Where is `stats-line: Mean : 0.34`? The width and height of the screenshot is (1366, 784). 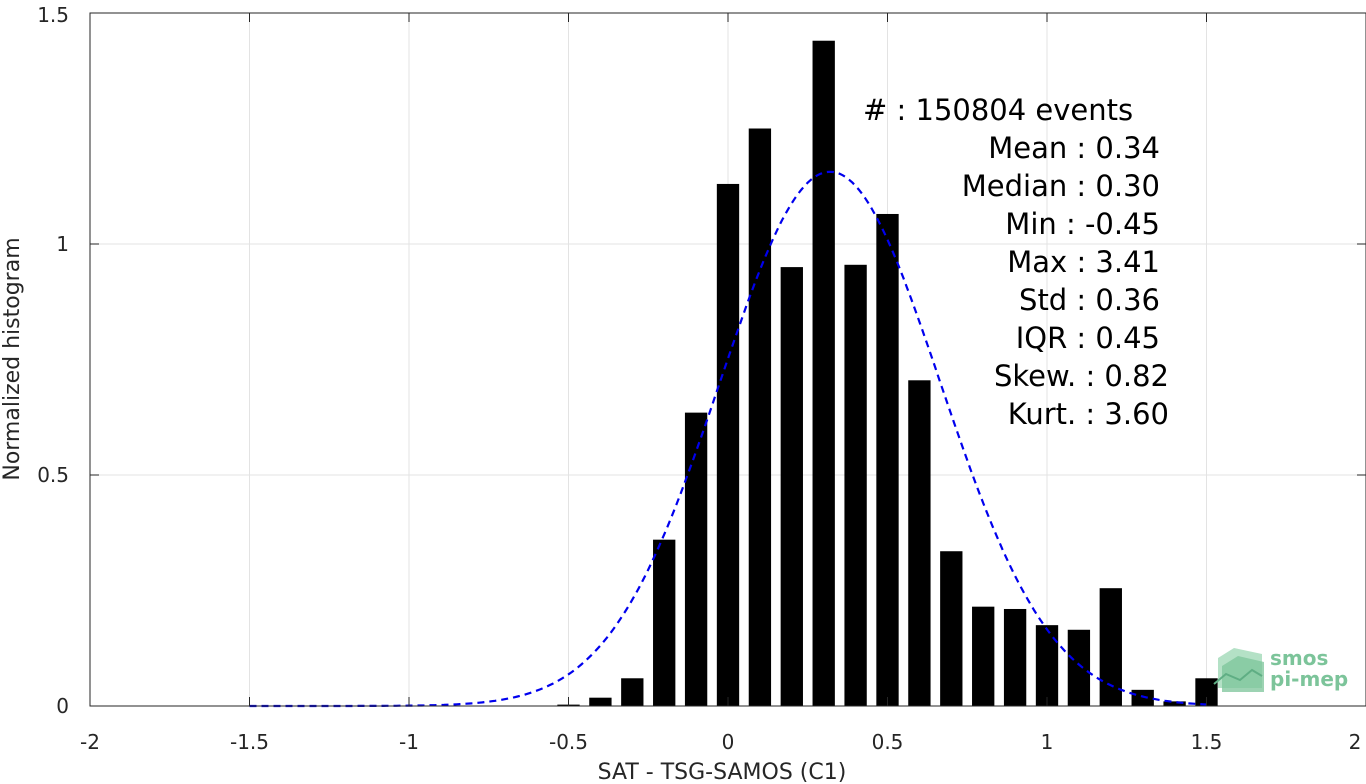 stats-line: Mean : 0.34 is located at coordinates (1074, 148).